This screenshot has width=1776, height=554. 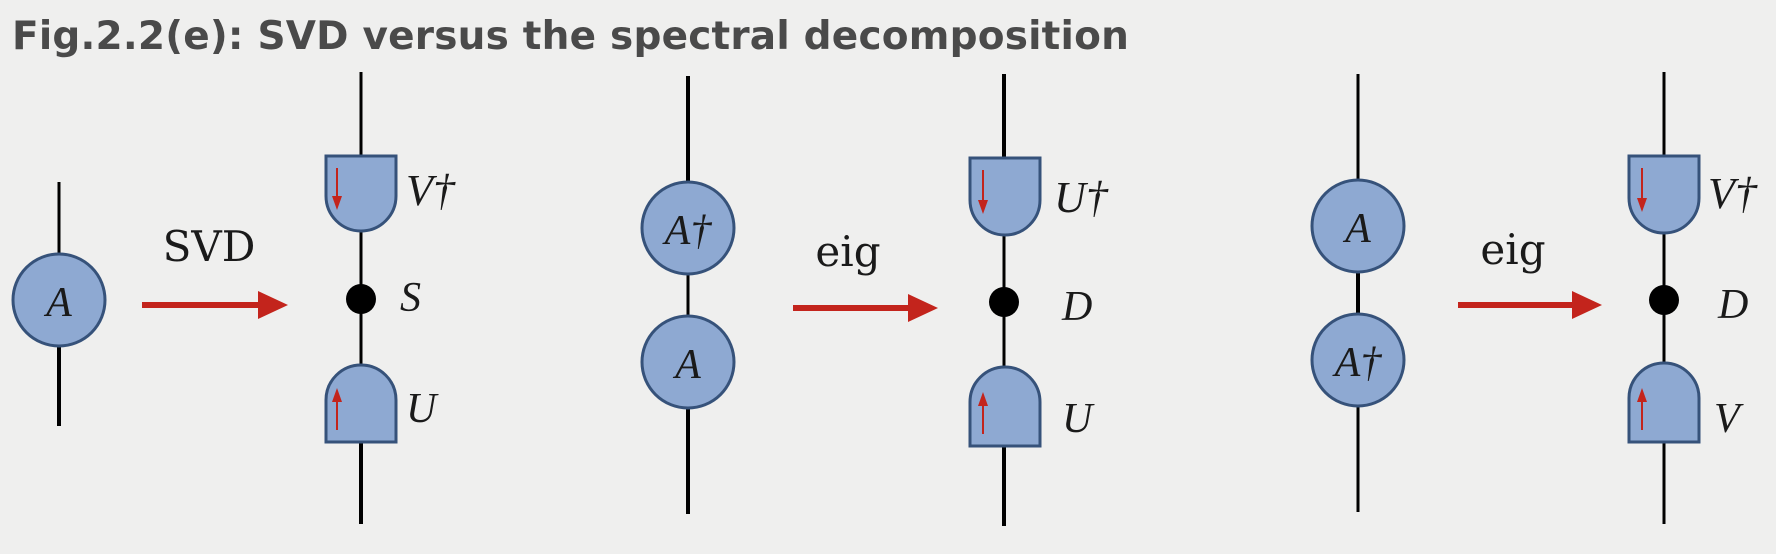 What do you see at coordinates (209, 246) in the screenshot?
I see `operation-label: SVD` at bounding box center [209, 246].